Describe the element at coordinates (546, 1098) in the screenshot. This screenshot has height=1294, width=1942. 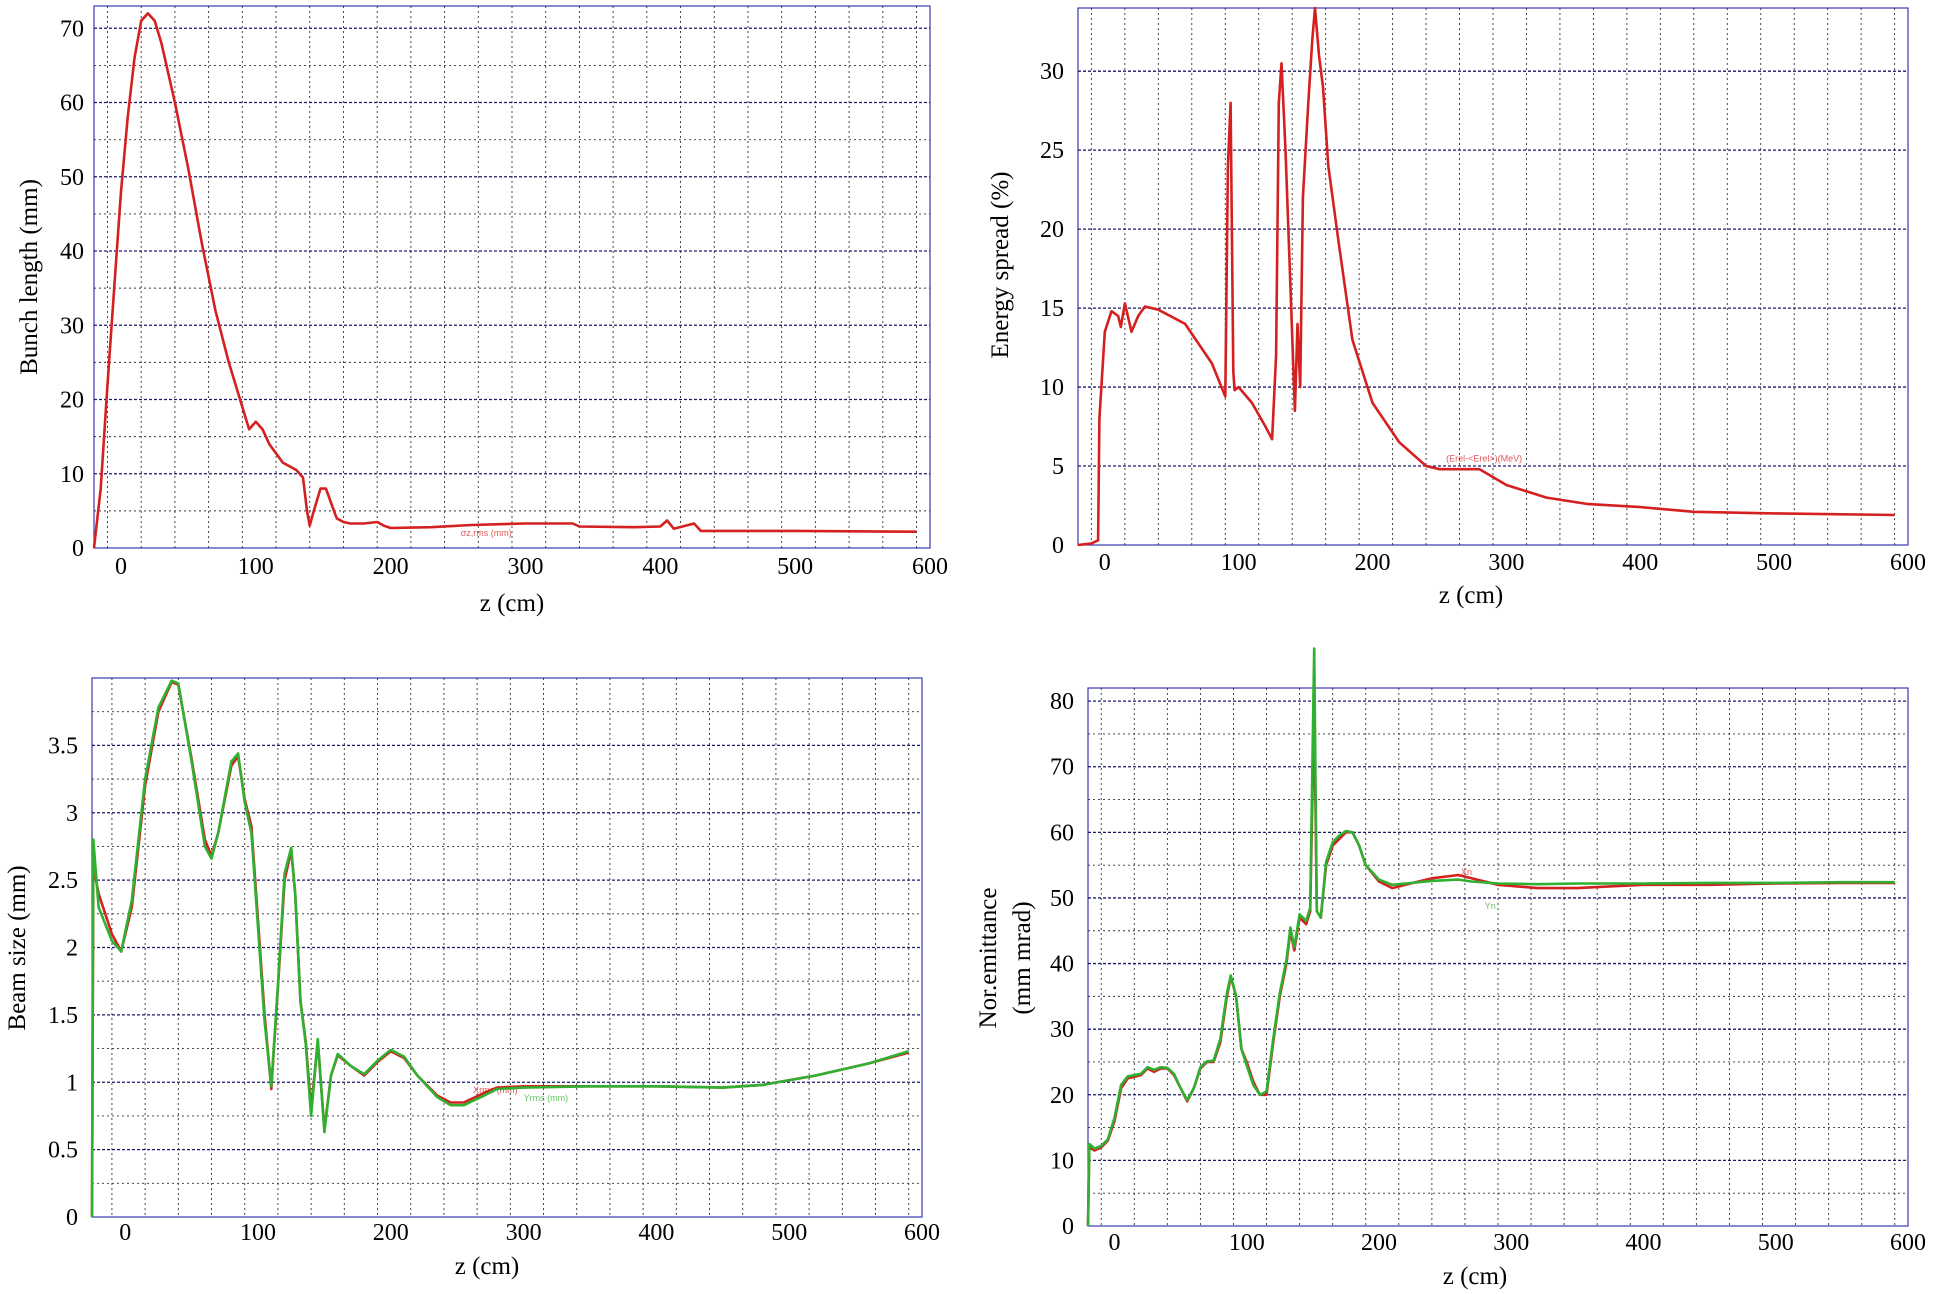
I see `series-label: Yrms (mm)` at that location.